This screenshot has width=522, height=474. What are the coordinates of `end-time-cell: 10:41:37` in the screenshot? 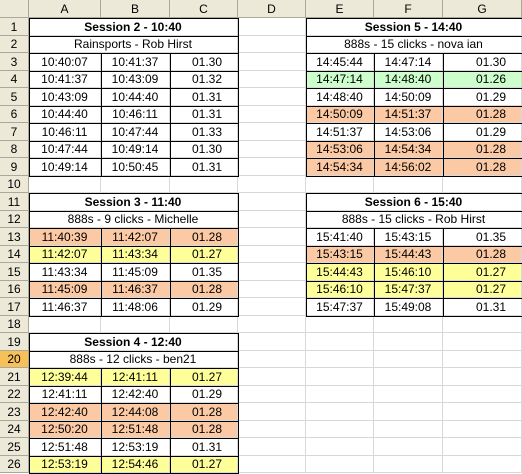 It's located at (135, 62).